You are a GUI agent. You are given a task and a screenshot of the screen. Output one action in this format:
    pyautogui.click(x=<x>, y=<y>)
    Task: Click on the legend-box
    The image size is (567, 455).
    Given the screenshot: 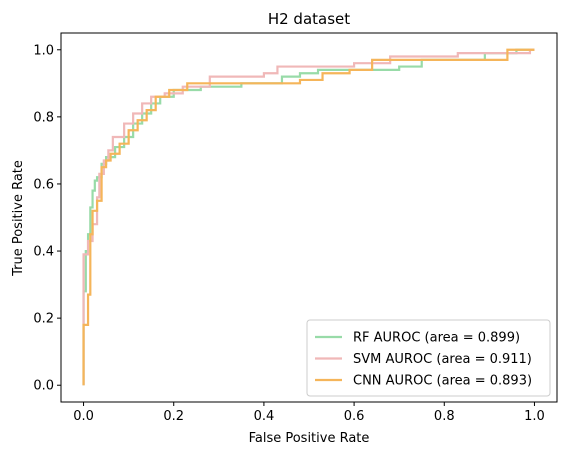 What is the action you would take?
    pyautogui.click(x=428, y=358)
    